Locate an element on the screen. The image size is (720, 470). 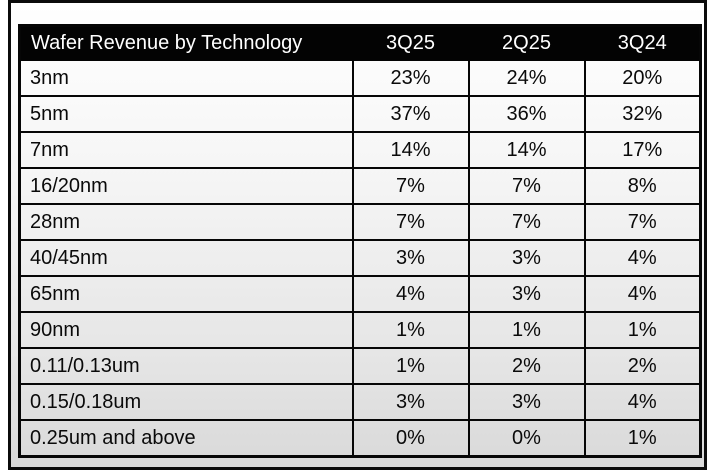
column-header-3q25: 3Q25 is located at coordinates (410, 42).